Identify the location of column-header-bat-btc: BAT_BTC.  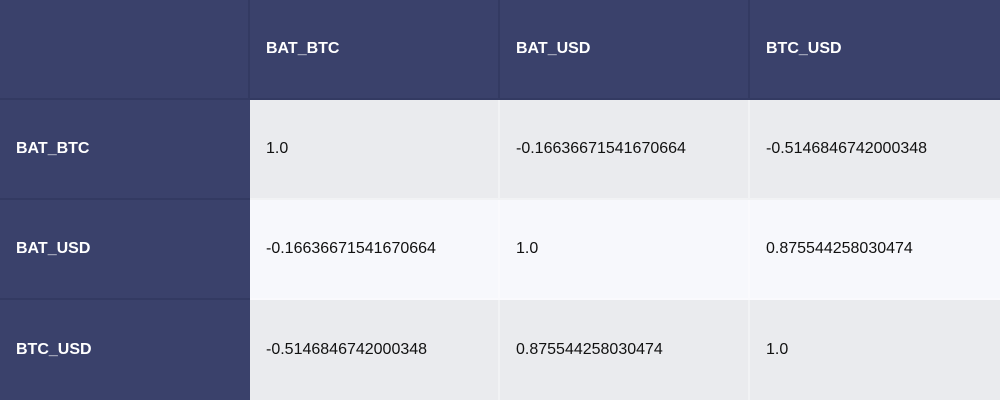
(375, 50).